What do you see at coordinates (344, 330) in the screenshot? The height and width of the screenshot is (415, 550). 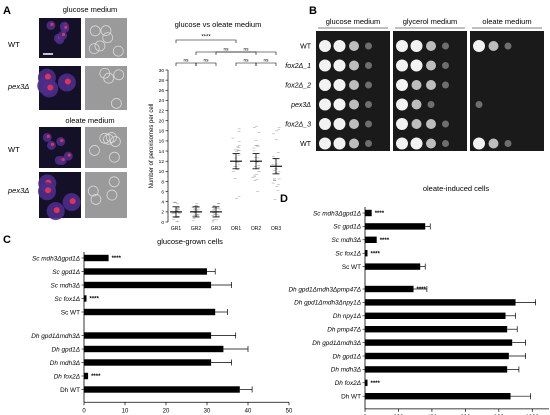 I see `category-label: Dh pmp47Δ` at bounding box center [344, 330].